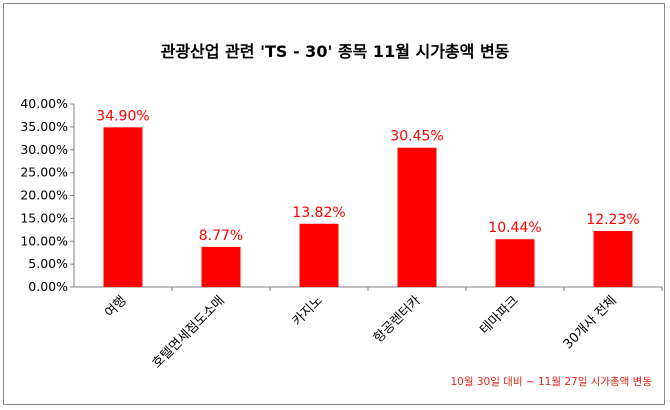  What do you see at coordinates (514, 228) in the screenshot?
I see `data-label: 10.44%` at bounding box center [514, 228].